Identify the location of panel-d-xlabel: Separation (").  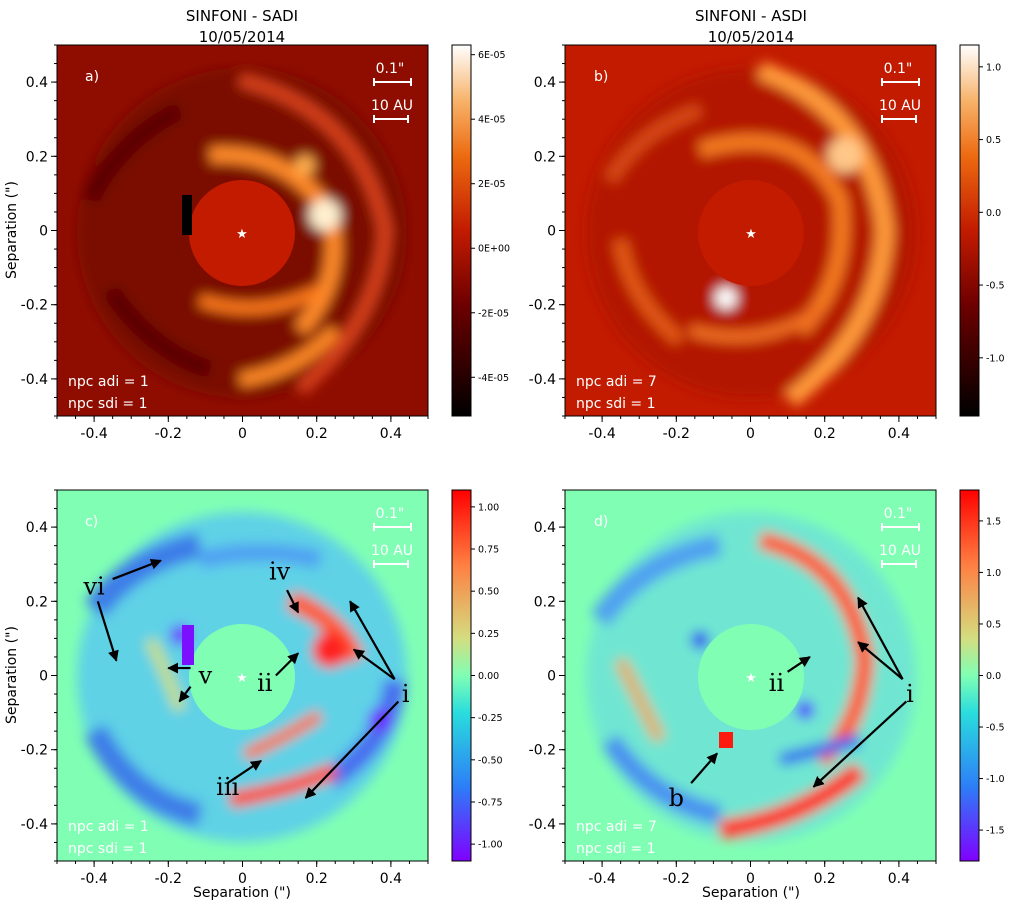
(751, 893).